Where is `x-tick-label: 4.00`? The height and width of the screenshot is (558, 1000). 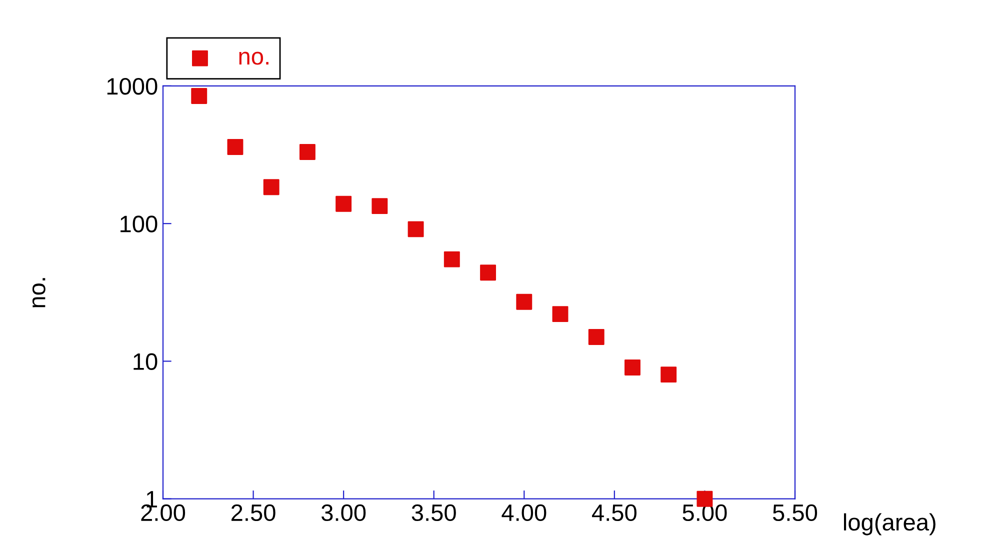
x-tick-label: 4.00 is located at coordinates (524, 513).